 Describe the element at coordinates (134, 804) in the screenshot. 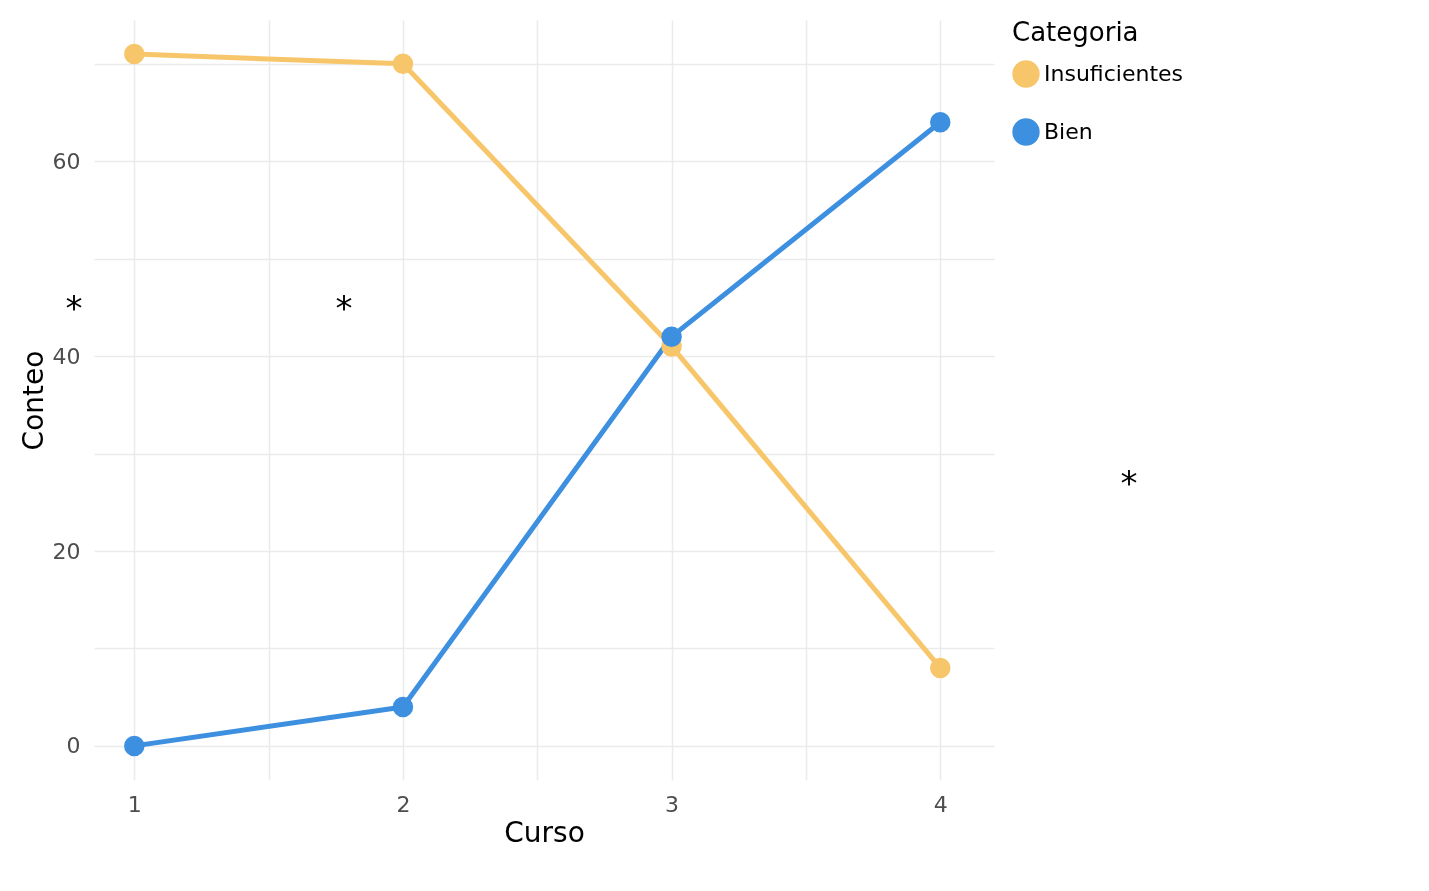

I see `x-tick-label: 1` at that location.